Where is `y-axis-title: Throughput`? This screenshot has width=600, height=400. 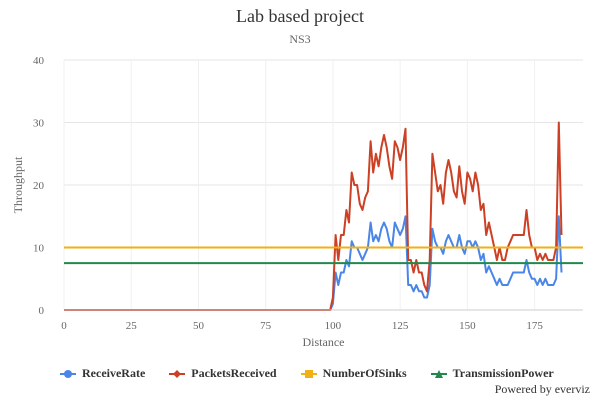
y-axis-title: Throughput is located at coordinates (18, 184).